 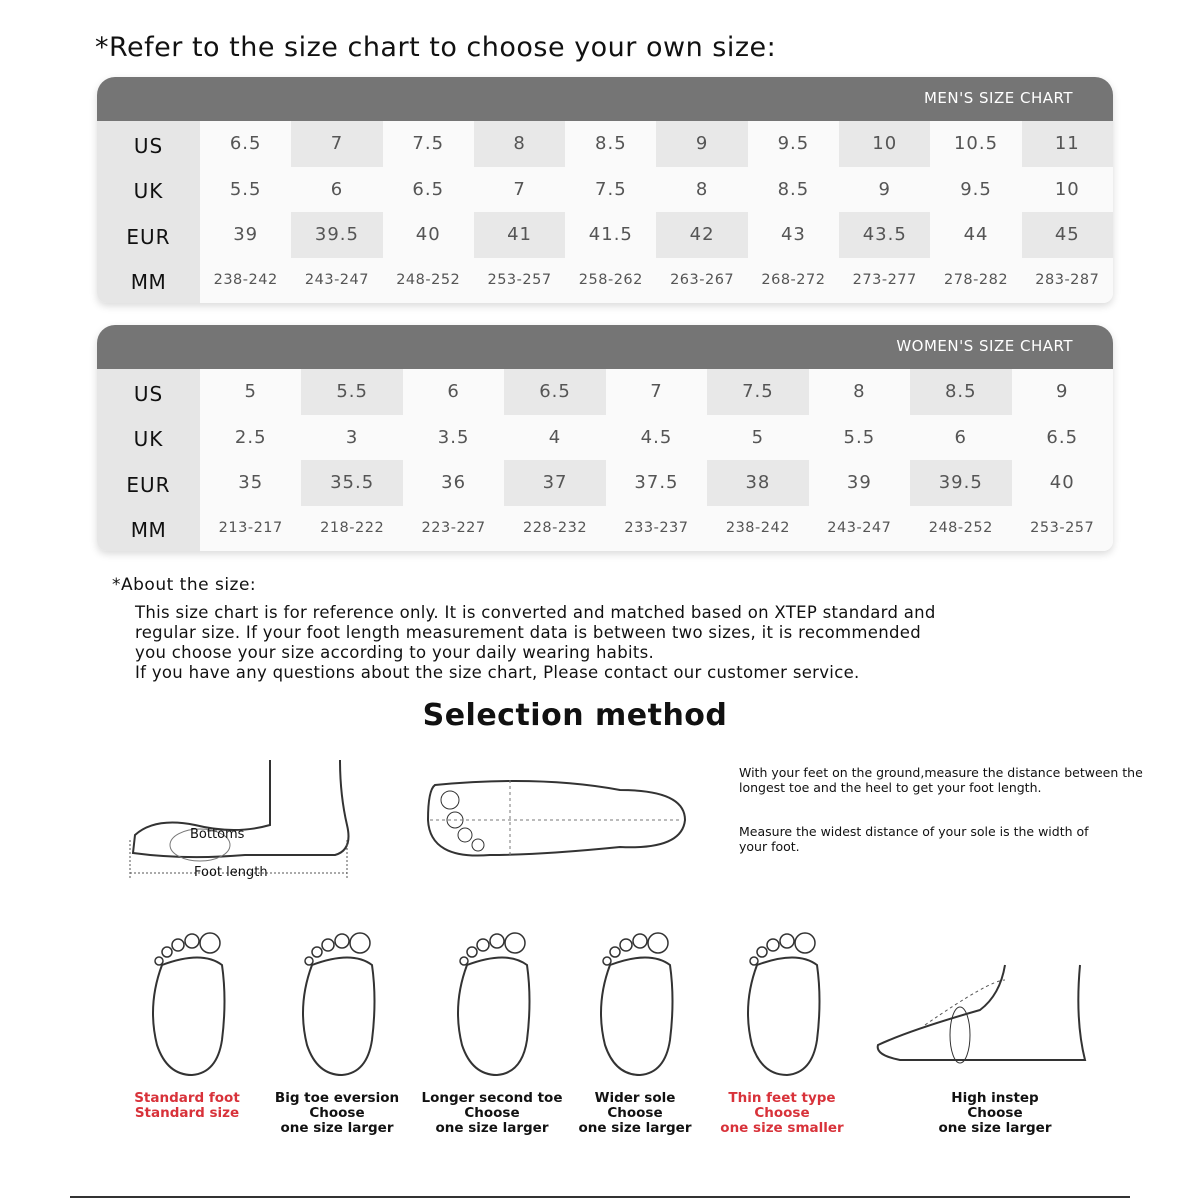 I want to click on size-cell: 41.5, so click(x=611, y=235).